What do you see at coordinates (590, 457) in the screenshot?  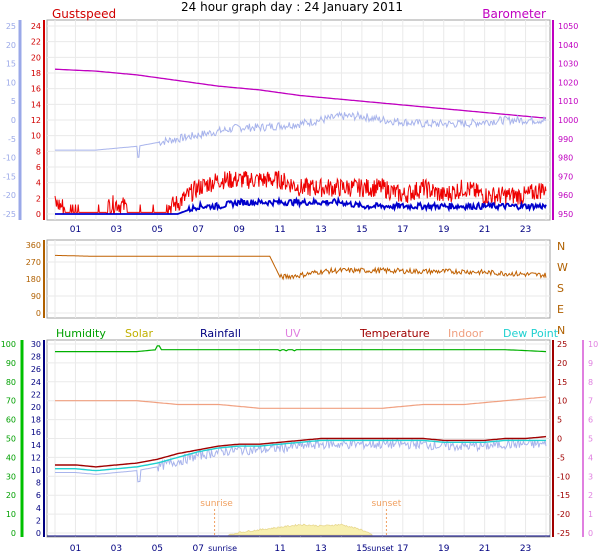 I see `uv-tick-label: 4` at bounding box center [590, 457].